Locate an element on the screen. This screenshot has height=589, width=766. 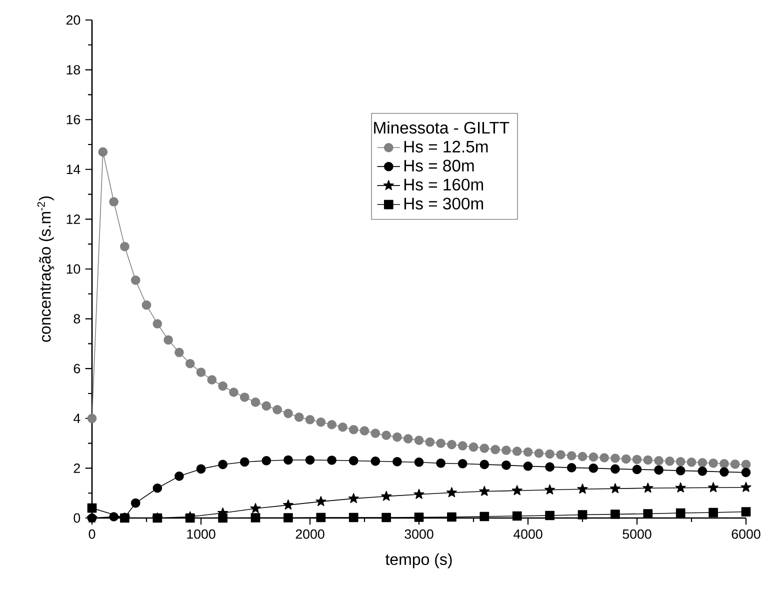
legend-title: Minessota - GILTT is located at coordinates (442, 127).